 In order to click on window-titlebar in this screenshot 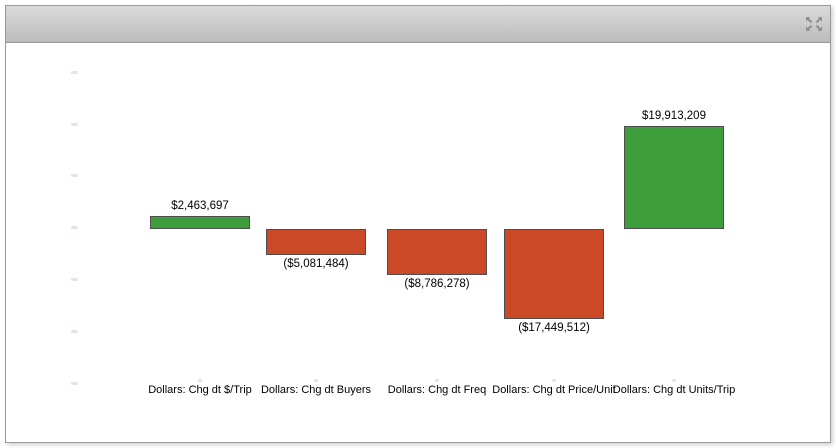, I will do `click(418, 24)`.